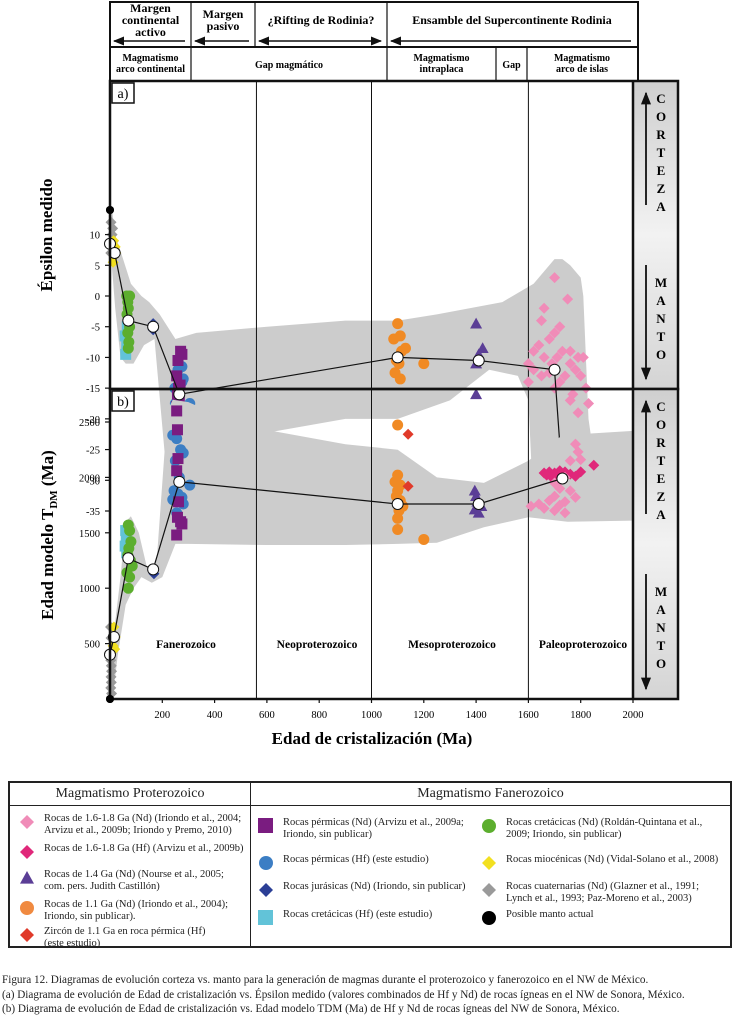  Describe the element at coordinates (72, 943) in the screenshot. I see `legend-text-line: (este estudio)` at that location.